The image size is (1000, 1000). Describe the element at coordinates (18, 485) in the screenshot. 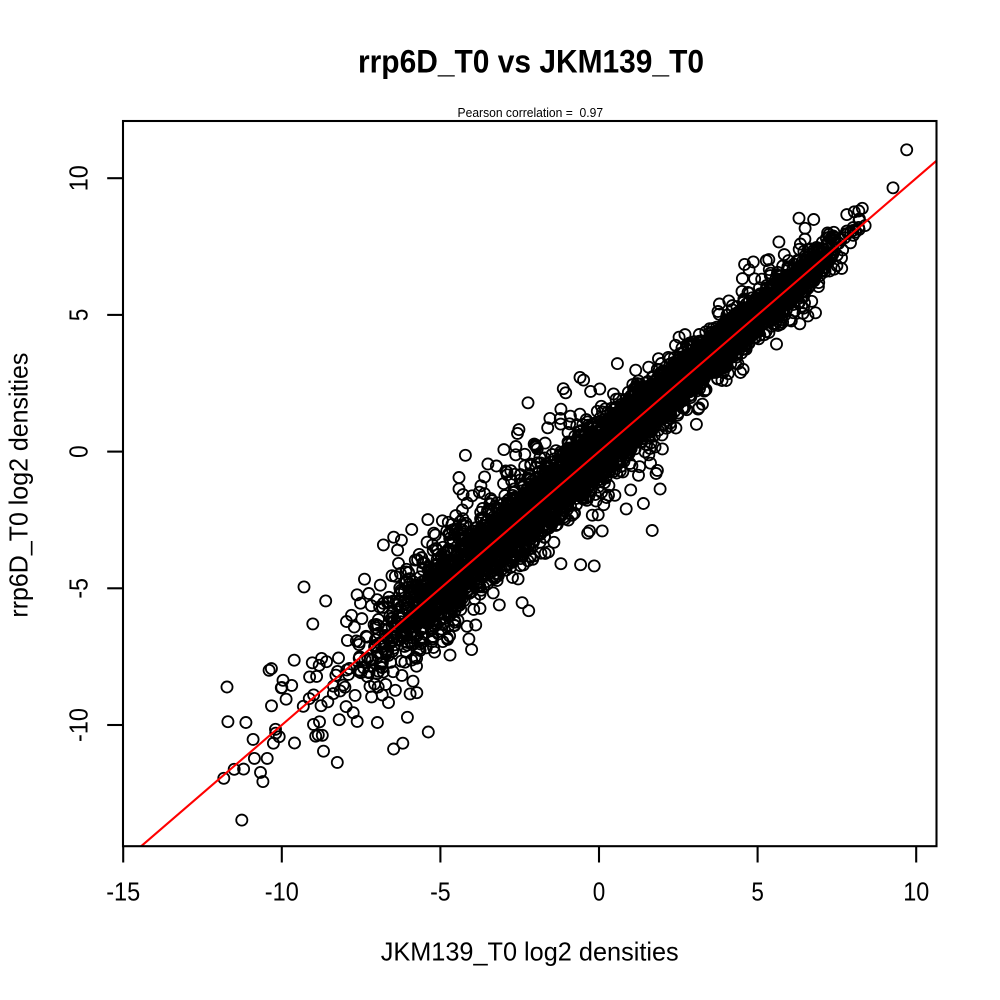

I see `svg-text: rrp6D_T0 log2 densities` at that location.